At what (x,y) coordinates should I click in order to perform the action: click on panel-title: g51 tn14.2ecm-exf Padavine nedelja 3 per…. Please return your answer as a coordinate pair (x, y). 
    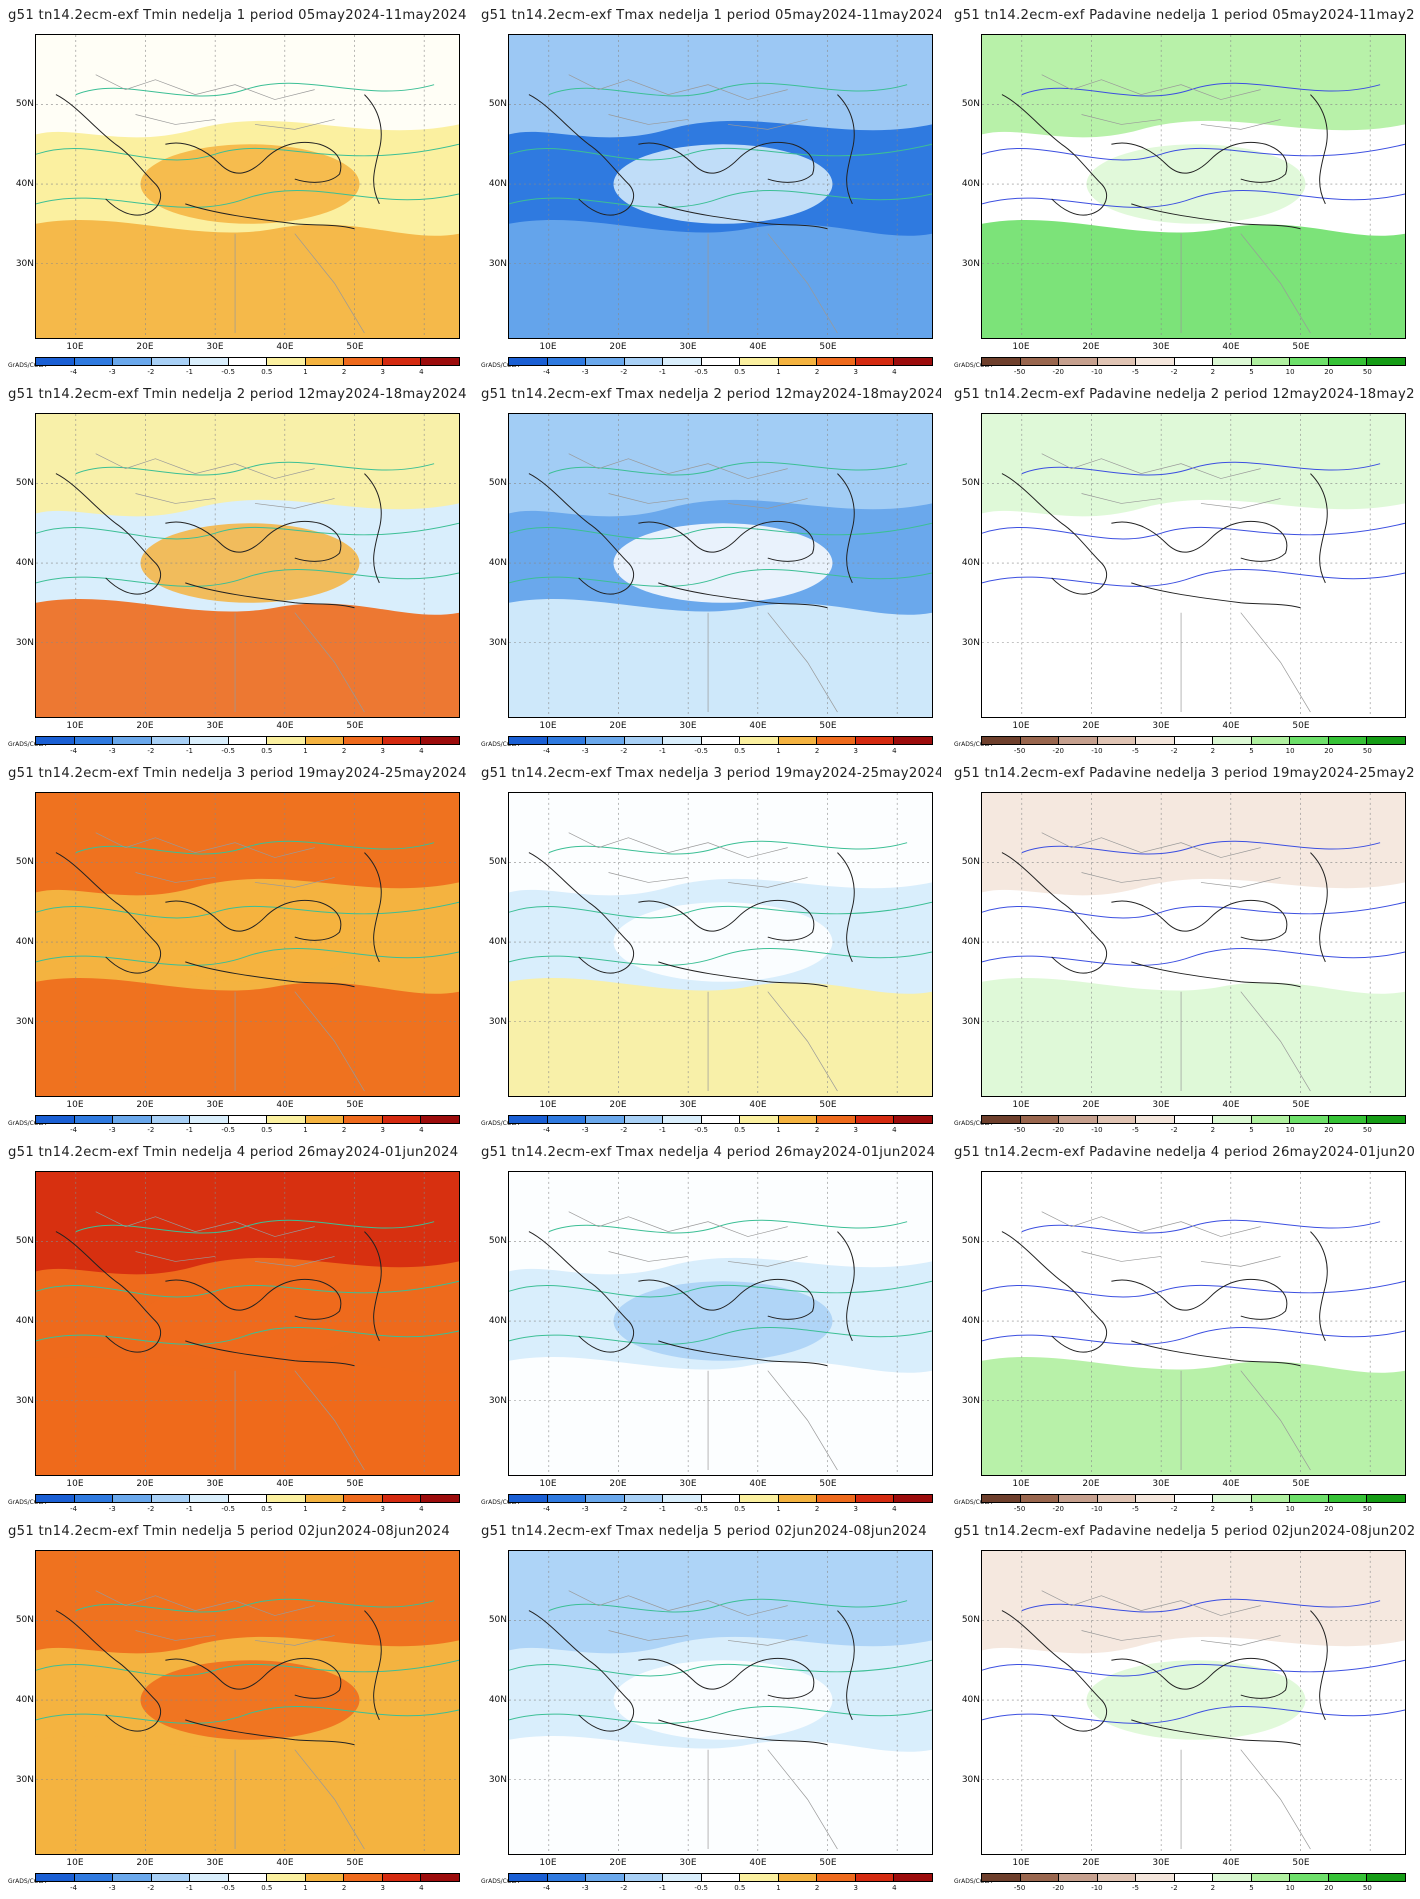
    Looking at the image, I should click on (1184, 773).